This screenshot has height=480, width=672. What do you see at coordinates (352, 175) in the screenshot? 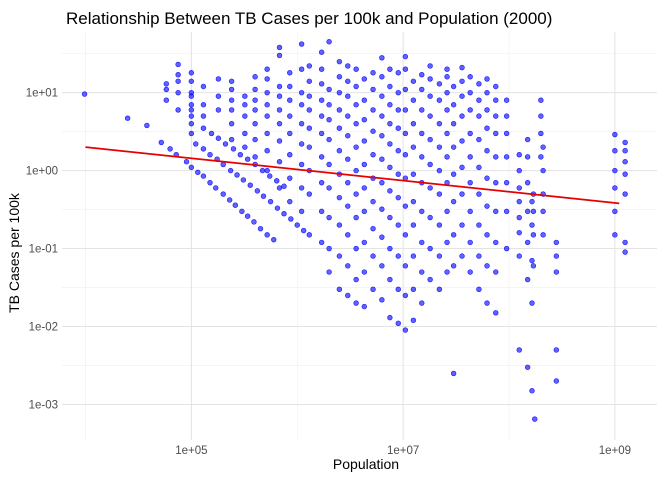
I see `trend-line` at bounding box center [352, 175].